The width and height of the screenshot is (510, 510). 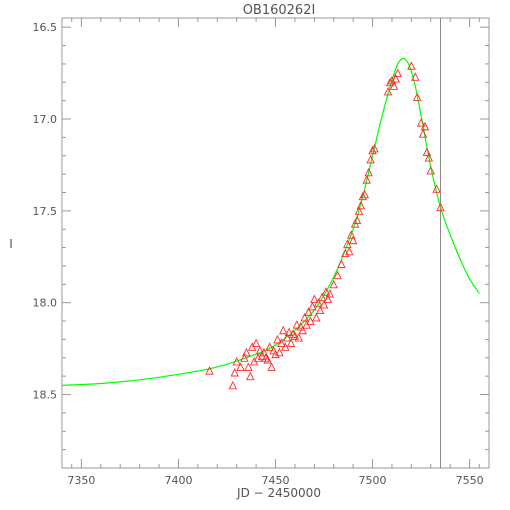 What do you see at coordinates (81, 480) in the screenshot?
I see `x-tick-label: 7350` at bounding box center [81, 480].